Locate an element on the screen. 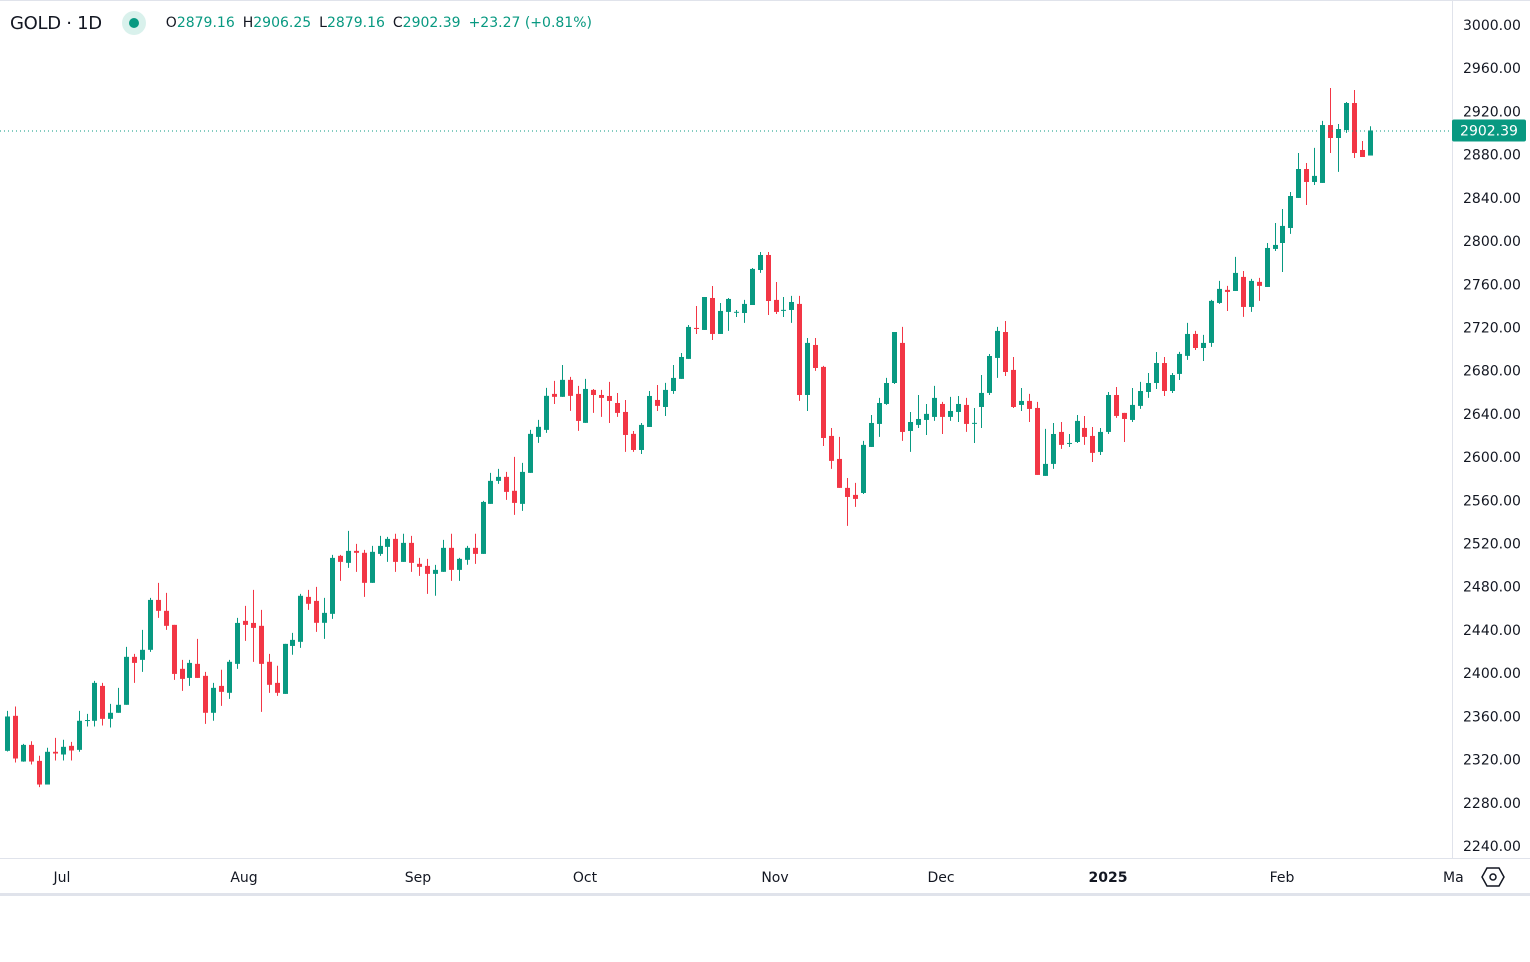 Image resolution: width=1530 pixels, height=962 pixels. price-tick-label: 3000.00 is located at coordinates (1492, 26).